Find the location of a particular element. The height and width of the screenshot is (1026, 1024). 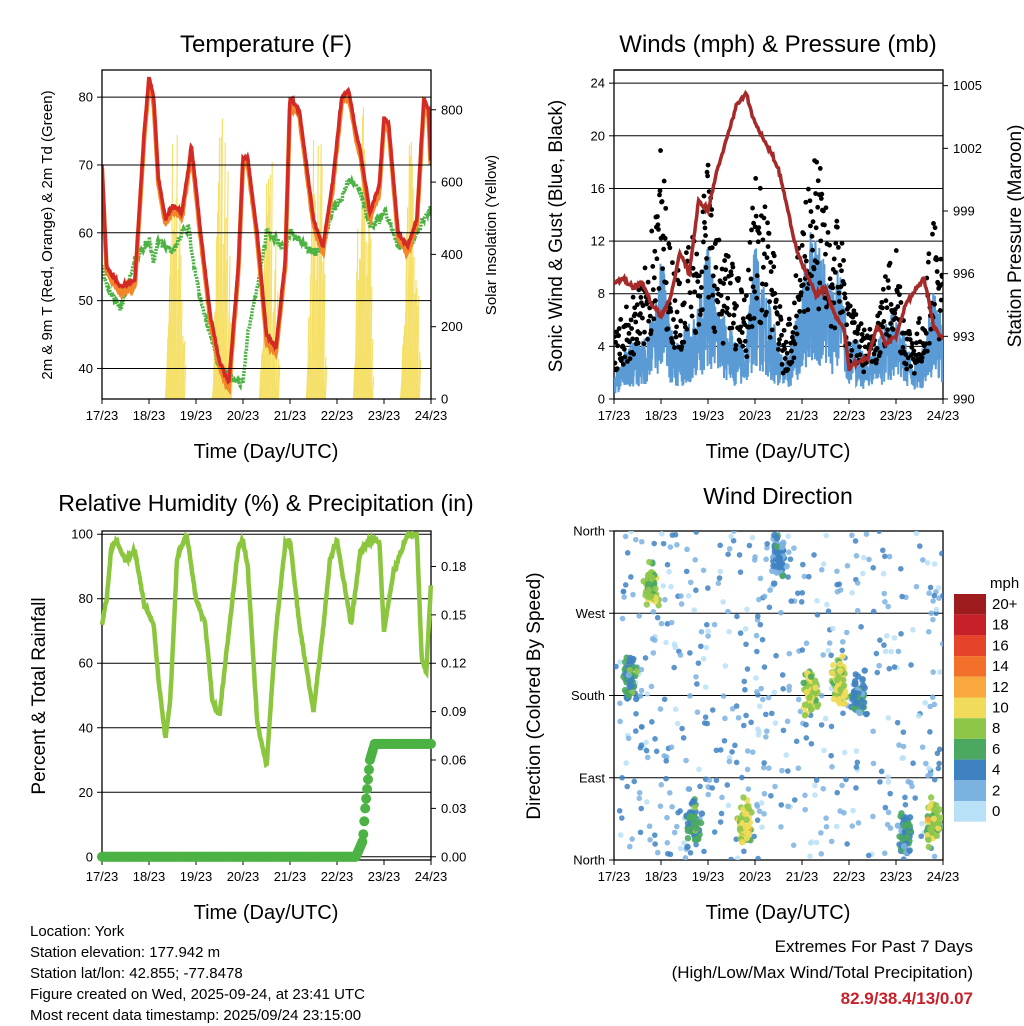

y-tick-label: 0 is located at coordinates (601, 399).